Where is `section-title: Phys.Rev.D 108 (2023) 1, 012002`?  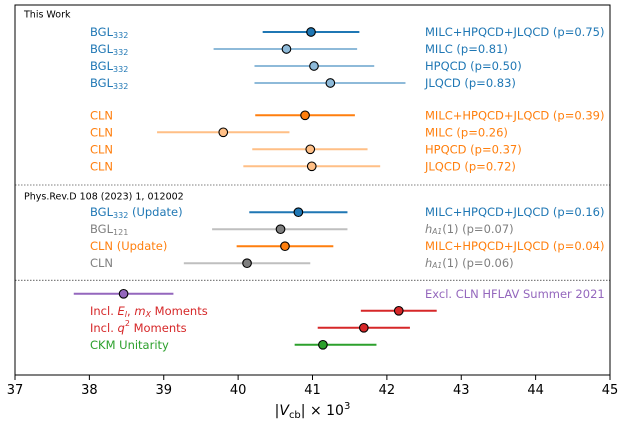 section-title: Phys.Rev.D 108 (2023) 1, 012002 is located at coordinates (104, 196).